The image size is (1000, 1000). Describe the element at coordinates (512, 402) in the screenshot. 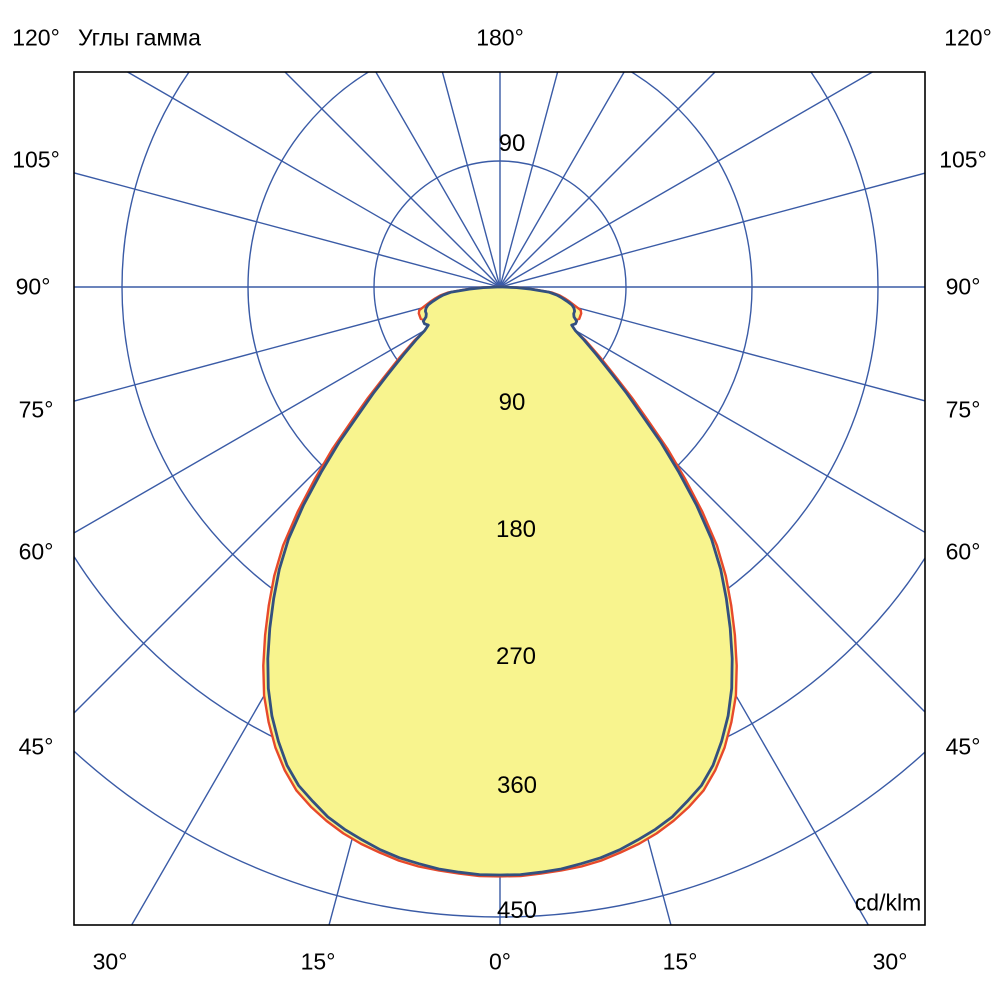

I see `radial-tick-90-lower: 90` at that location.